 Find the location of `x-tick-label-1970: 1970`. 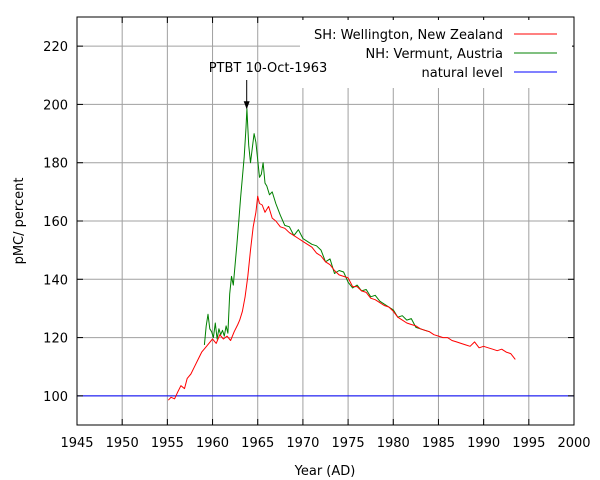

x-tick-label-1970: 1970 is located at coordinates (302, 443).